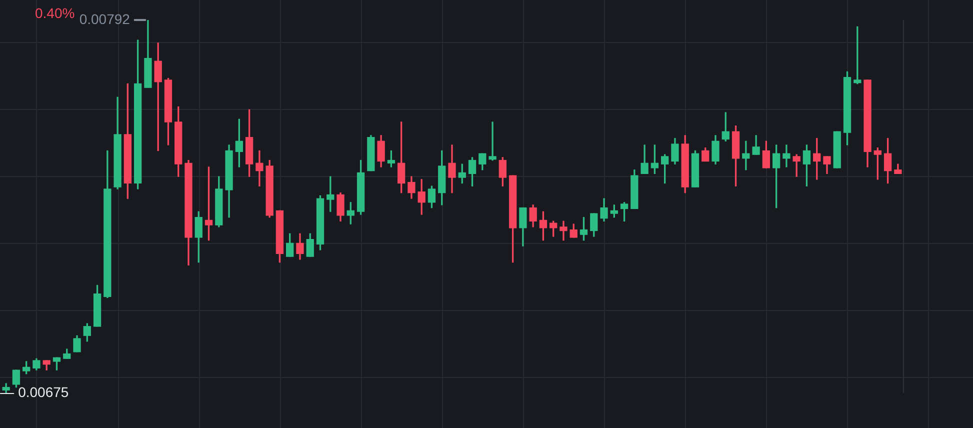 This screenshot has height=428, width=973. What do you see at coordinates (43, 392) in the screenshot?
I see `annotation: 0.00675` at bounding box center [43, 392].